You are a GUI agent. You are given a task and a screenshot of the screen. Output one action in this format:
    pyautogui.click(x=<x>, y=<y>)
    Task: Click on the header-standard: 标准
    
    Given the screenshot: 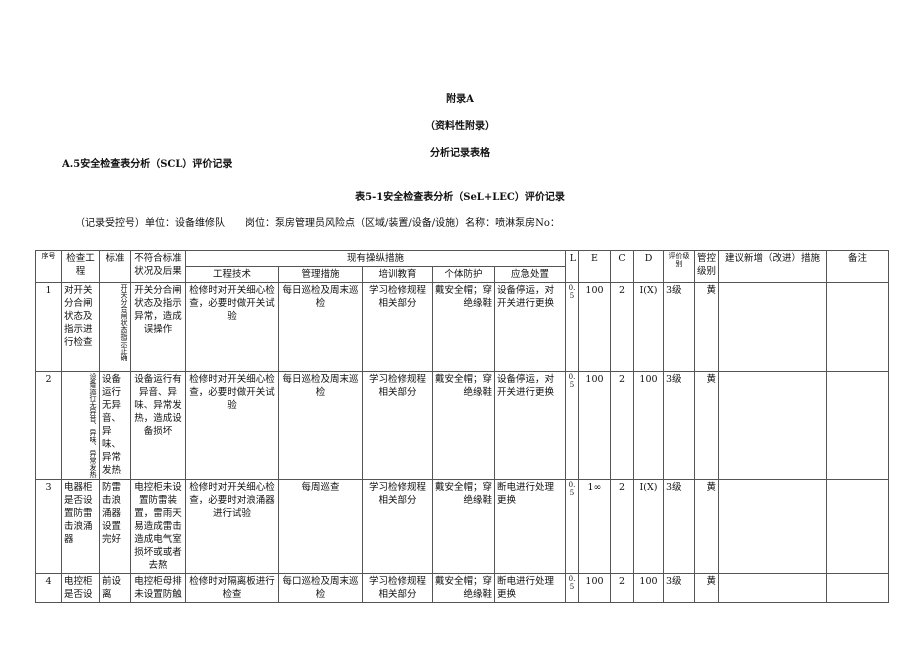 What is the action you would take?
    pyautogui.click(x=115, y=266)
    